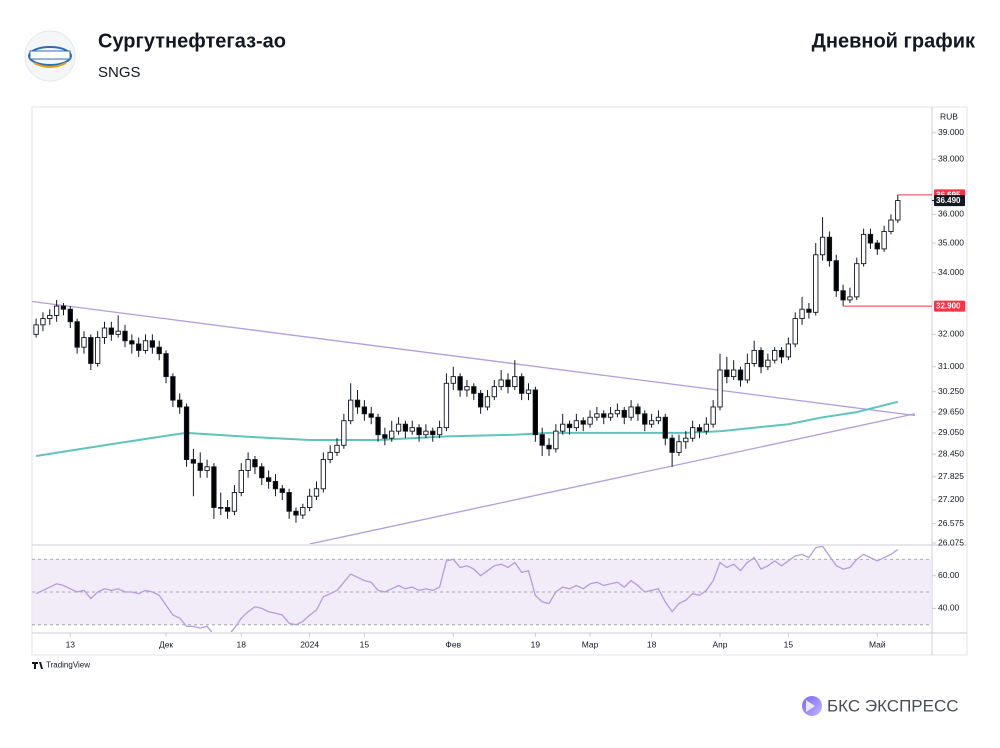 This screenshot has height=748, width=1000. I want to click on y-tick-label: 30.250, so click(951, 391).